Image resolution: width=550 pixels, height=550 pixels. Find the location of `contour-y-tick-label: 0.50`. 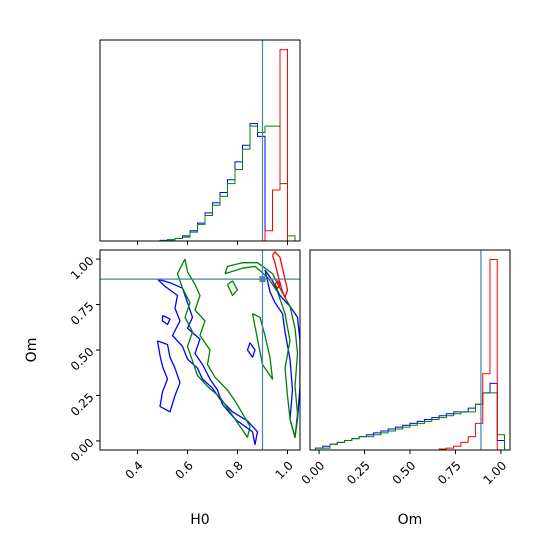

contour-y-tick-label: 0.50 is located at coordinates (82, 359).